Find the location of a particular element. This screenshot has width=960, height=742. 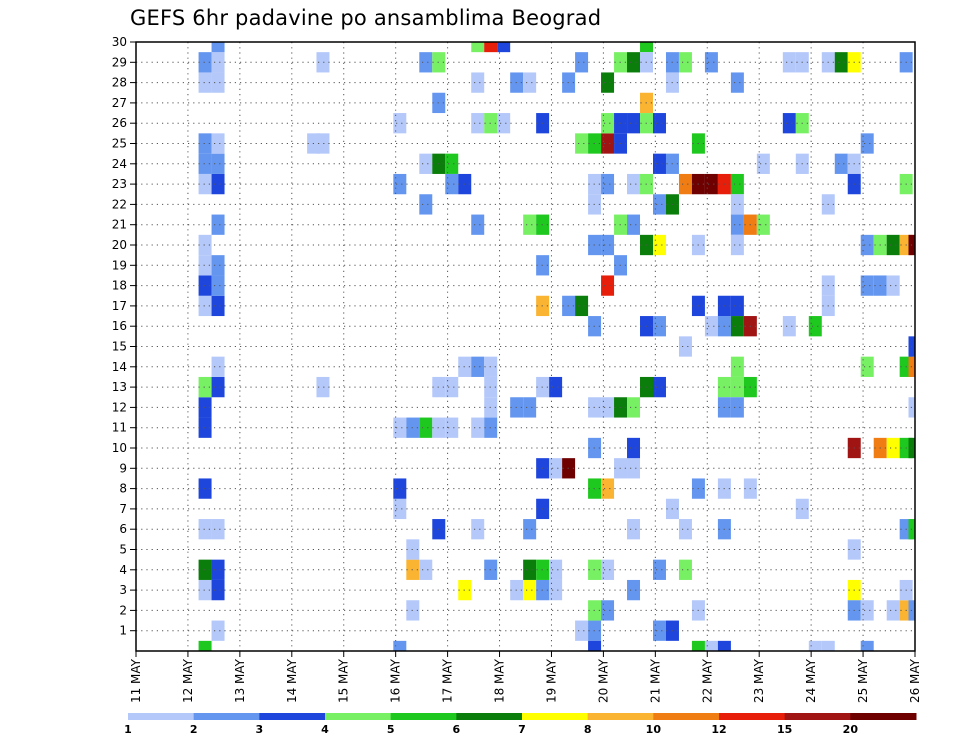

x-tick-label: 21 MAY is located at coordinates (655, 680).